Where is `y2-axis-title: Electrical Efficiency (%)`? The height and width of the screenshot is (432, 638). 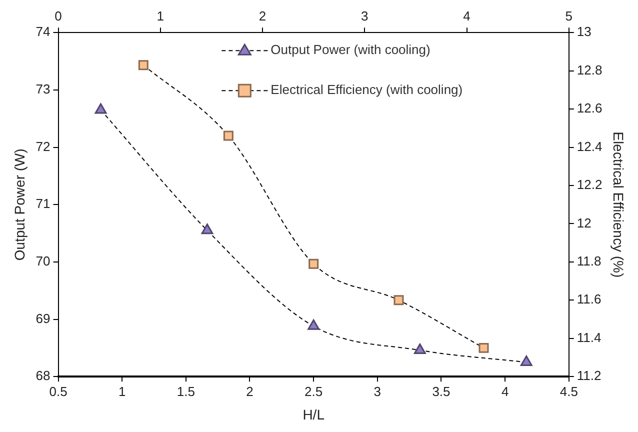
y2-axis-title: Electrical Efficiency (%) is located at coordinates (618, 205).